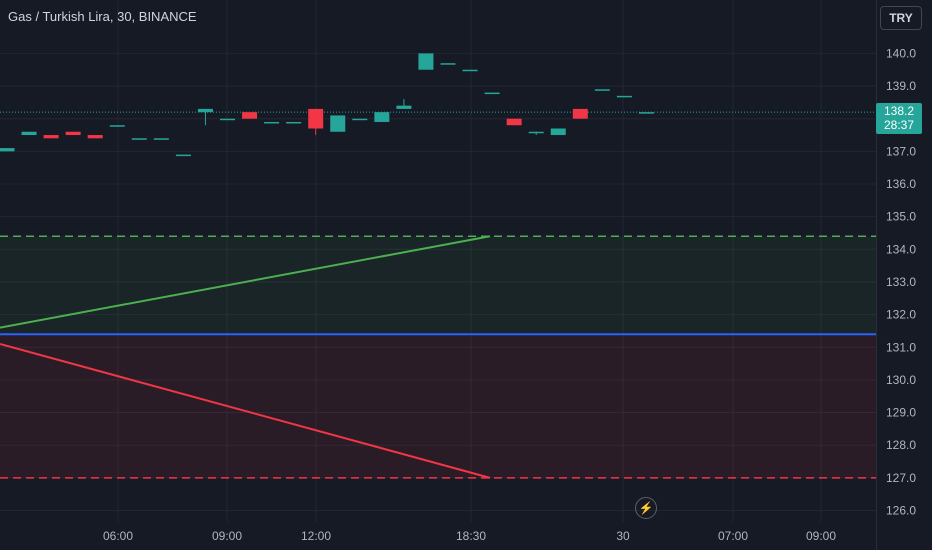  What do you see at coordinates (901, 380) in the screenshot?
I see `y-tick-label: 130.0` at bounding box center [901, 380].